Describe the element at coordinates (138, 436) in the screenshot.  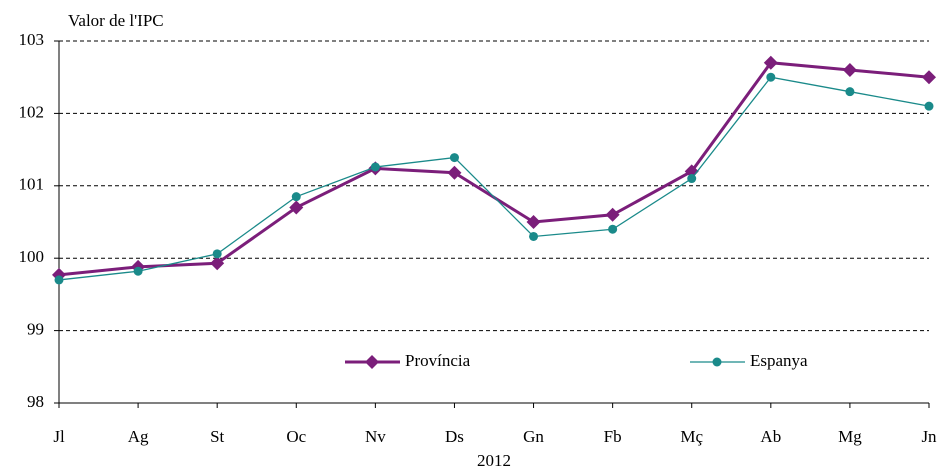
I see `x-tick-label: Ag` at that location.